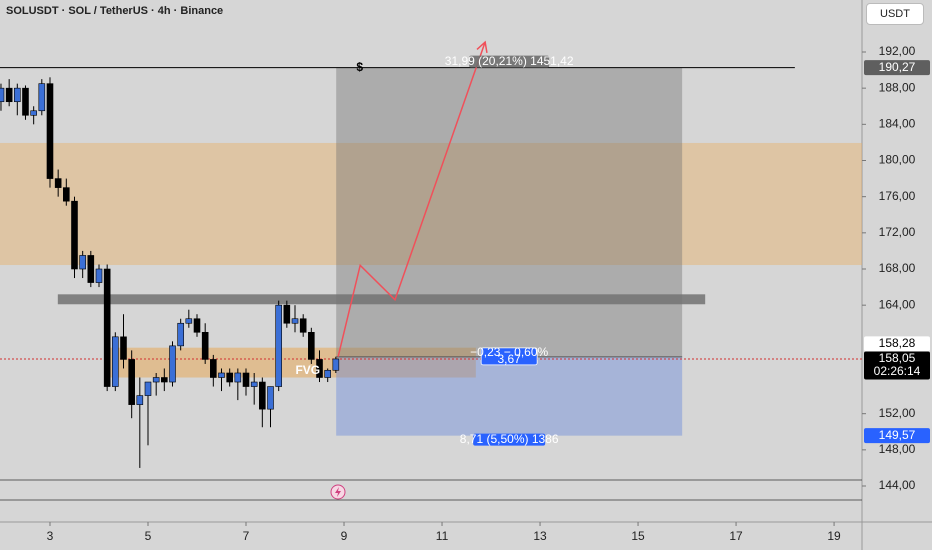  I want to click on x-tick-label: 13, so click(540, 536).